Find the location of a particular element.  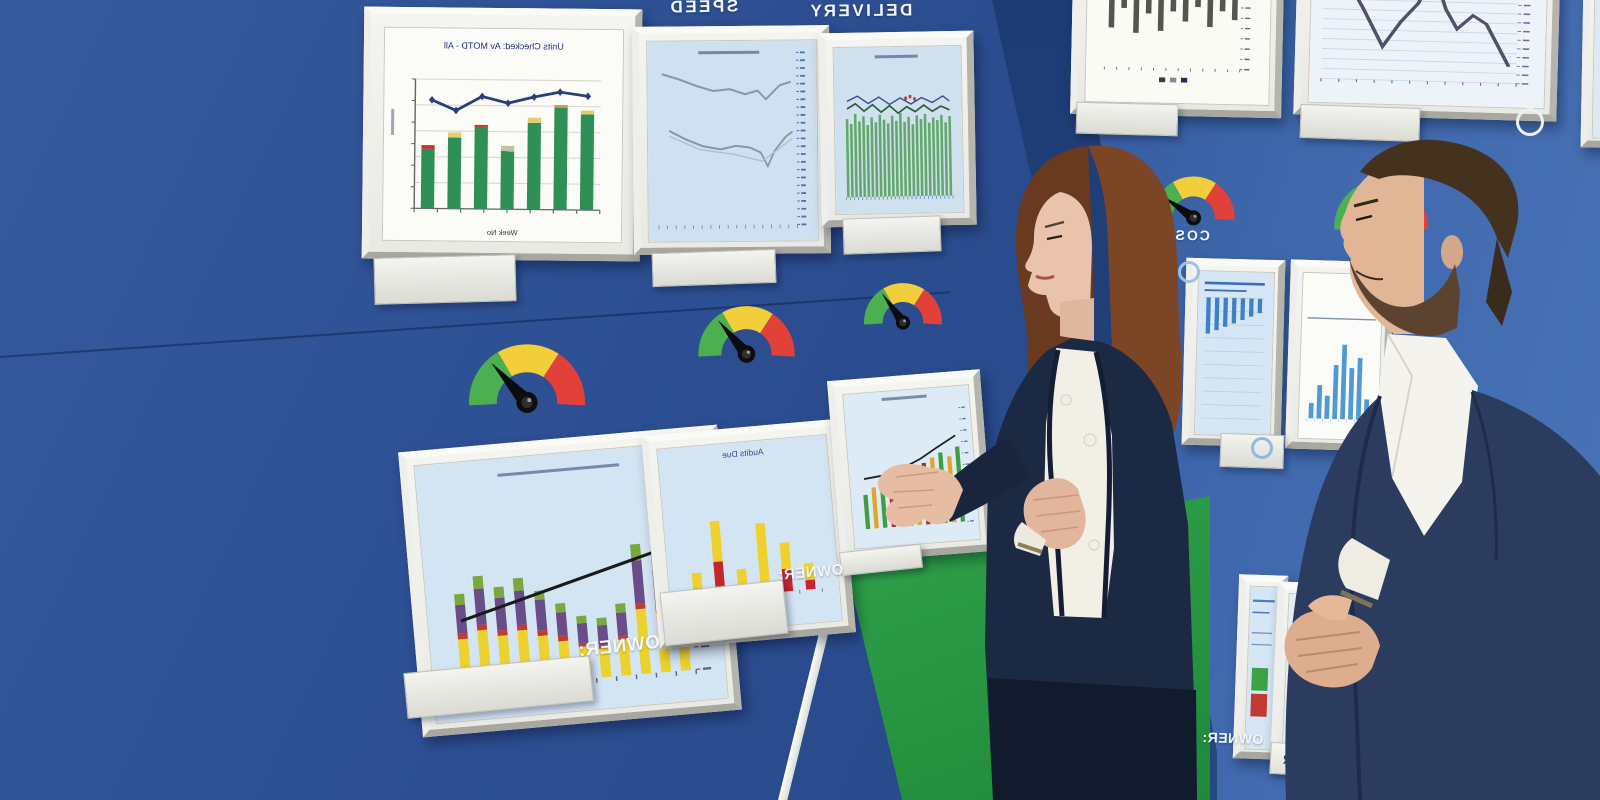

far-right-canvas is located at coordinates (1596, 69).